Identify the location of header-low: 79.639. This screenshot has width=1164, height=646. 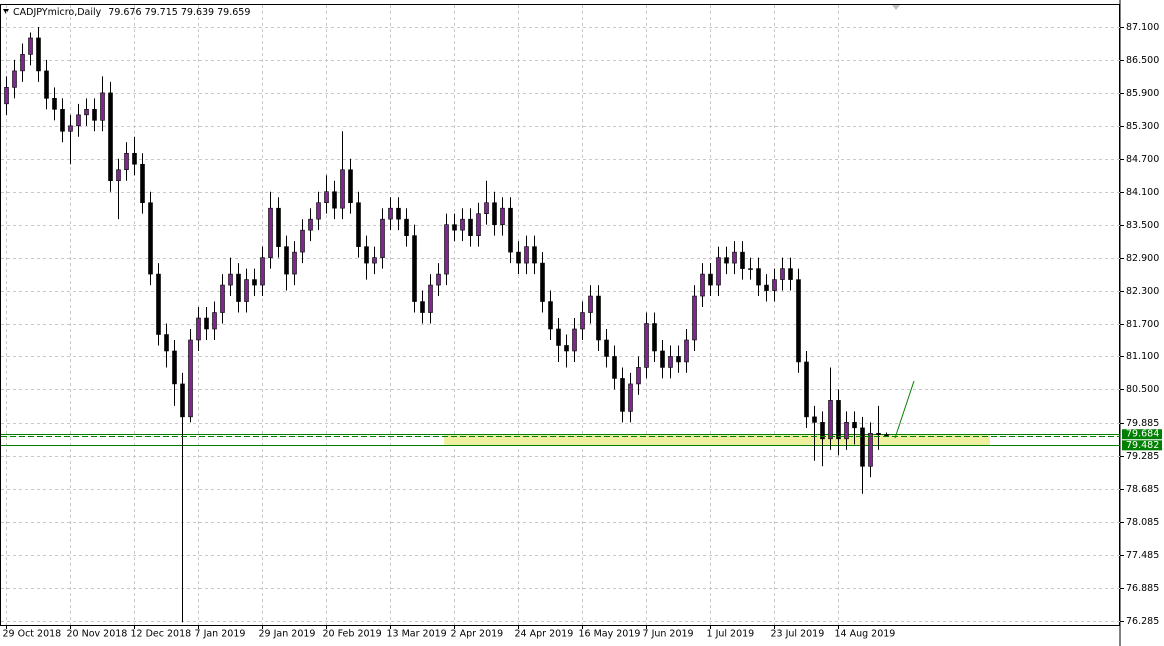
(197, 12).